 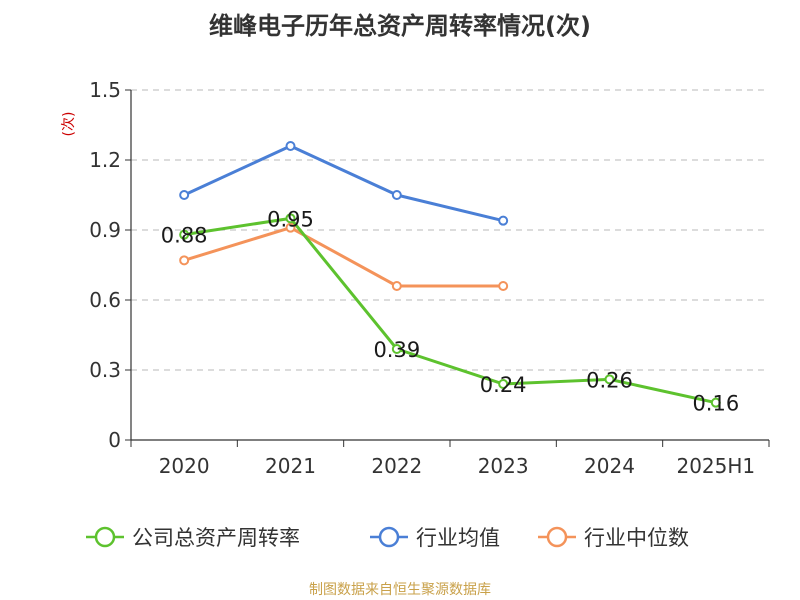 I want to click on data-label: 0.39, so click(x=396, y=350).